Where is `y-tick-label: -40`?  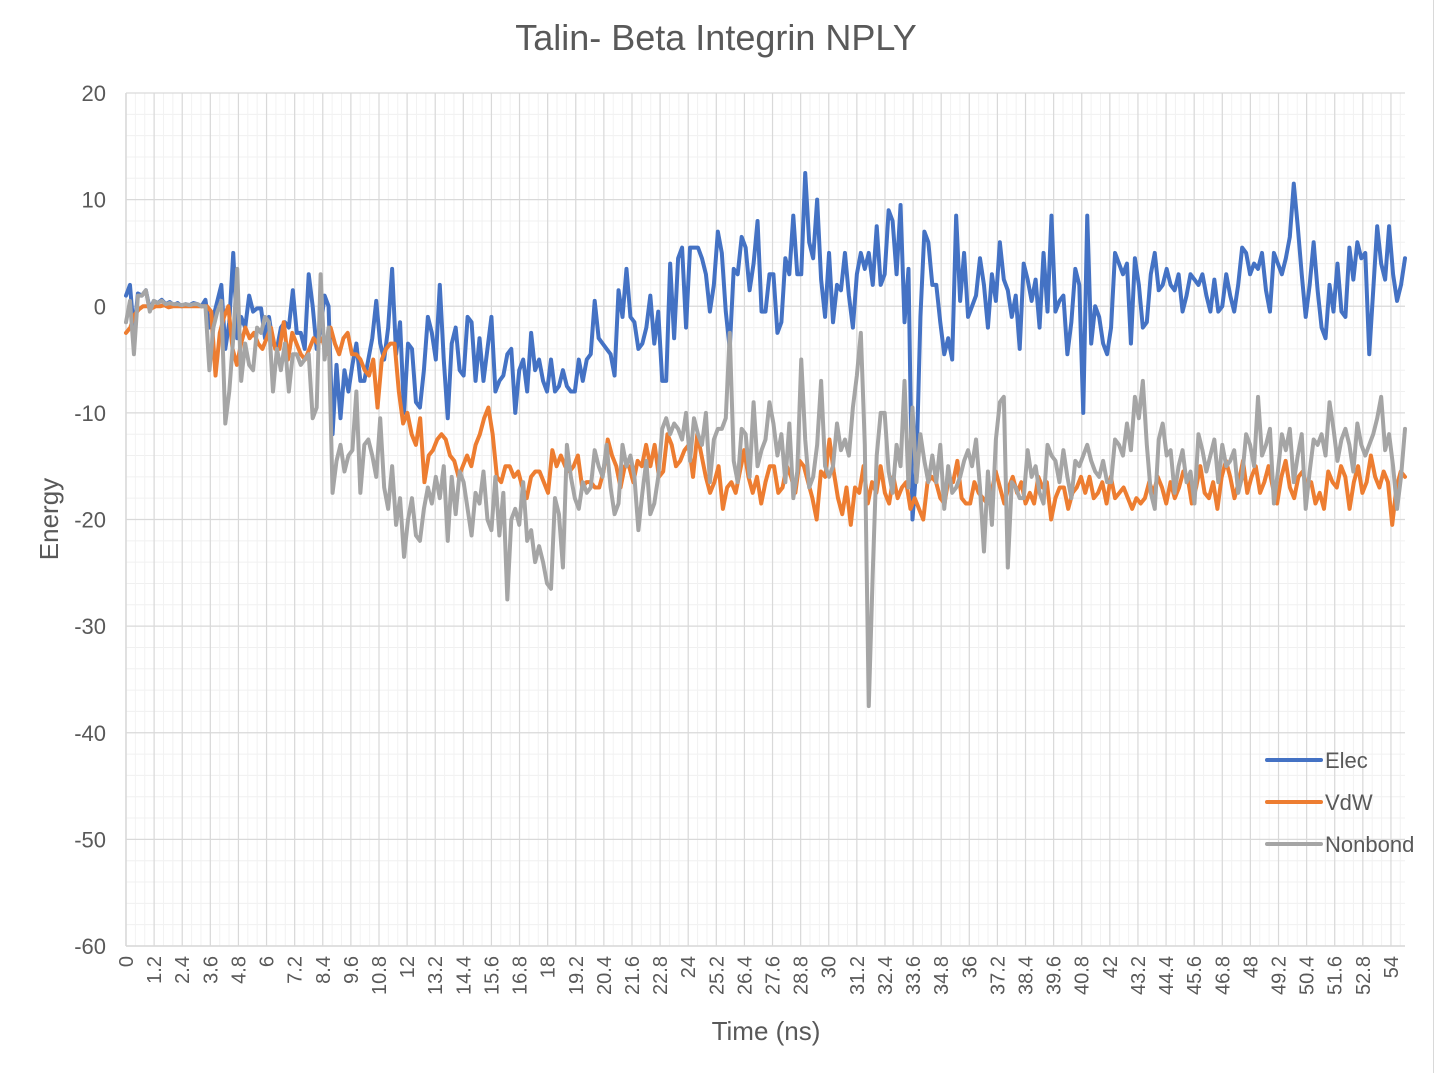 y-tick-label: -40 is located at coordinates (90, 733).